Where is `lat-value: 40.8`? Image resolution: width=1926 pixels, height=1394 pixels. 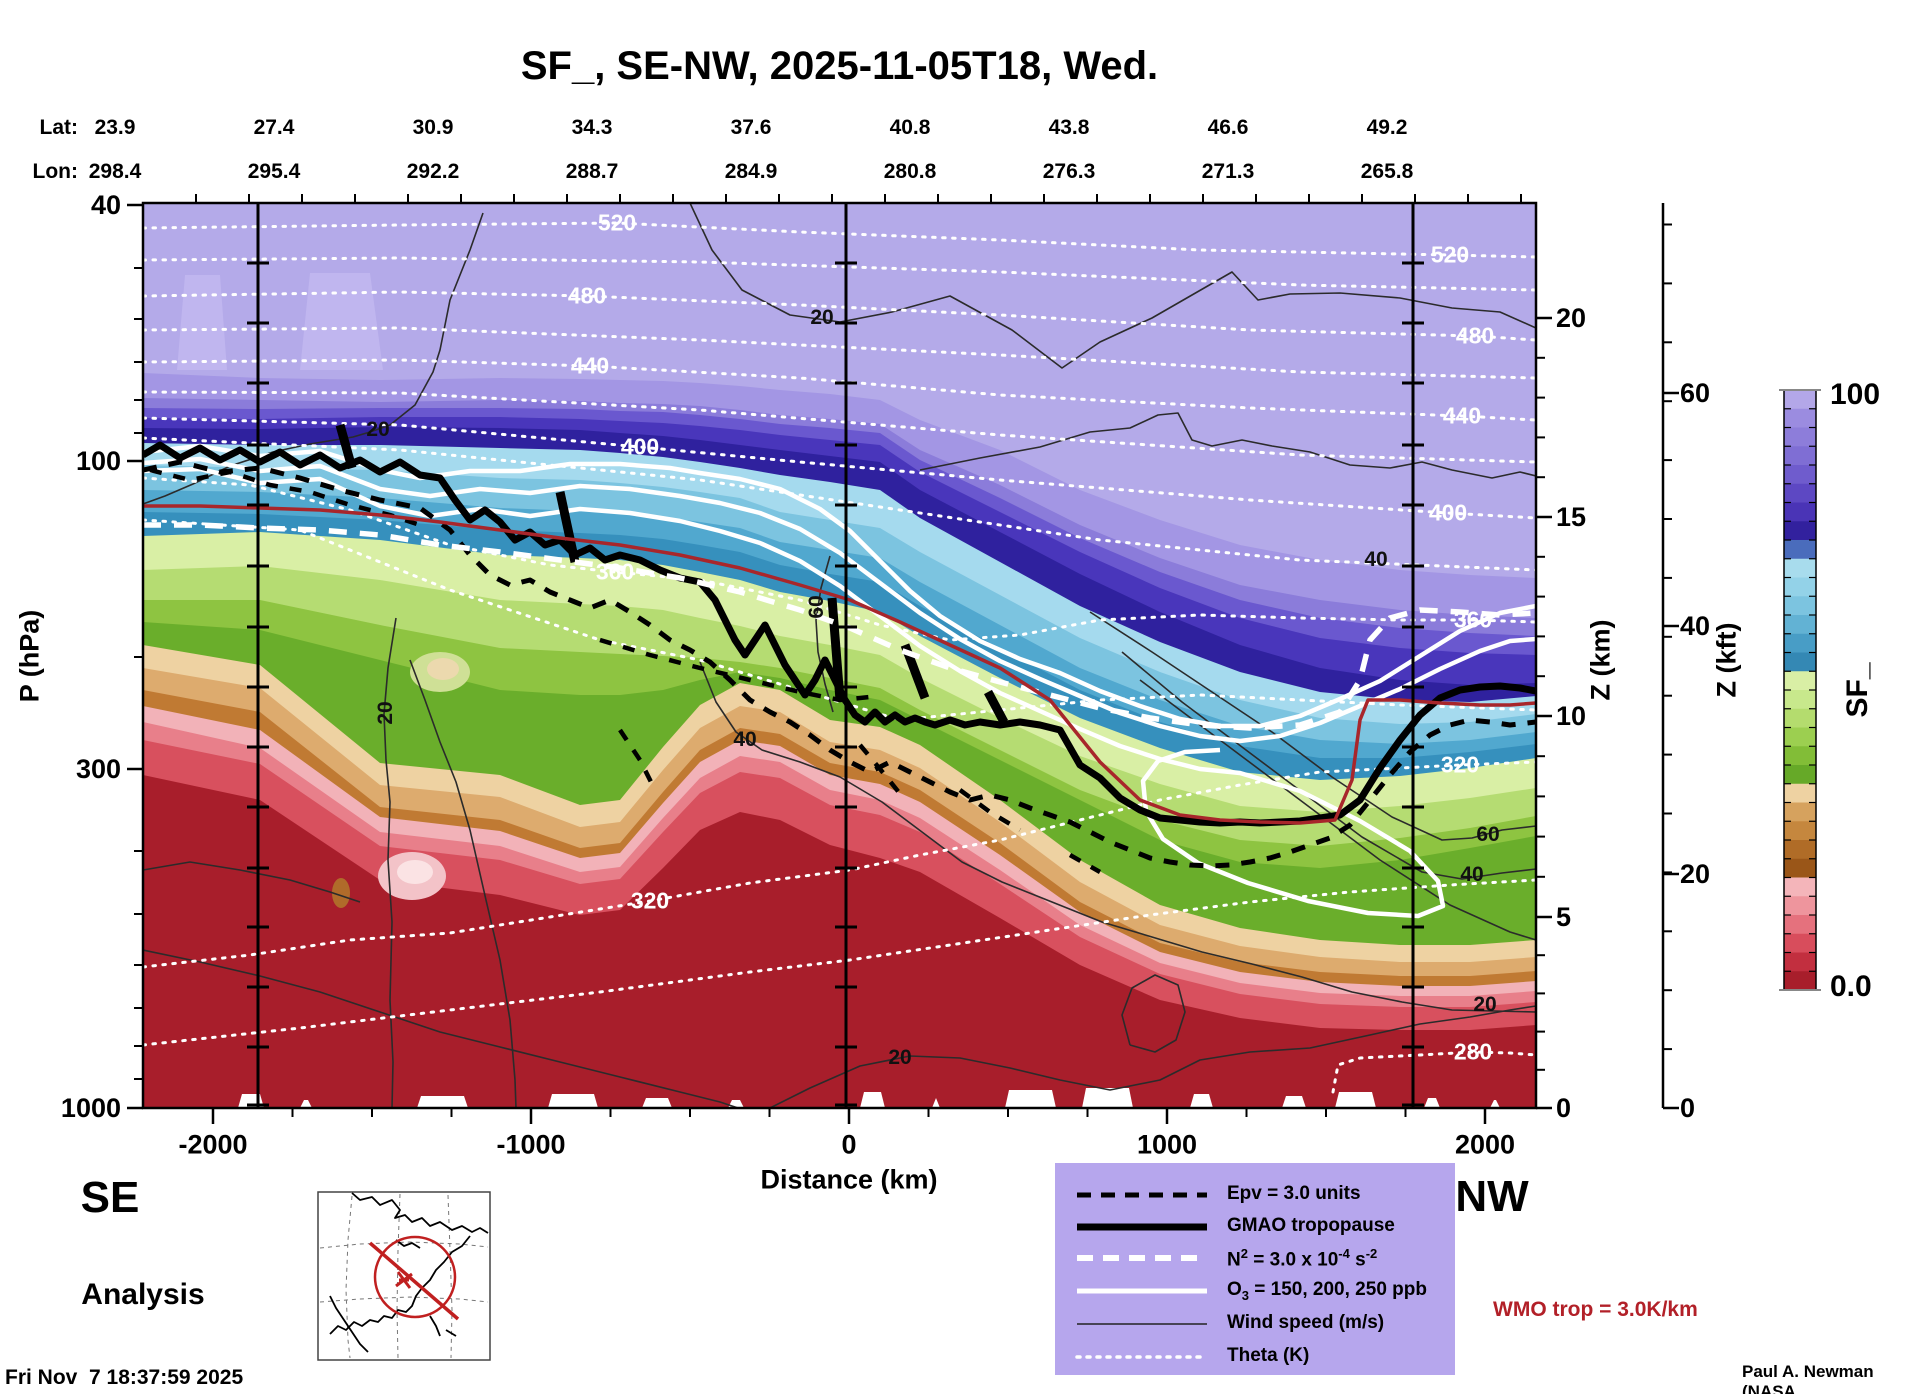 lat-value: 40.8 is located at coordinates (910, 127).